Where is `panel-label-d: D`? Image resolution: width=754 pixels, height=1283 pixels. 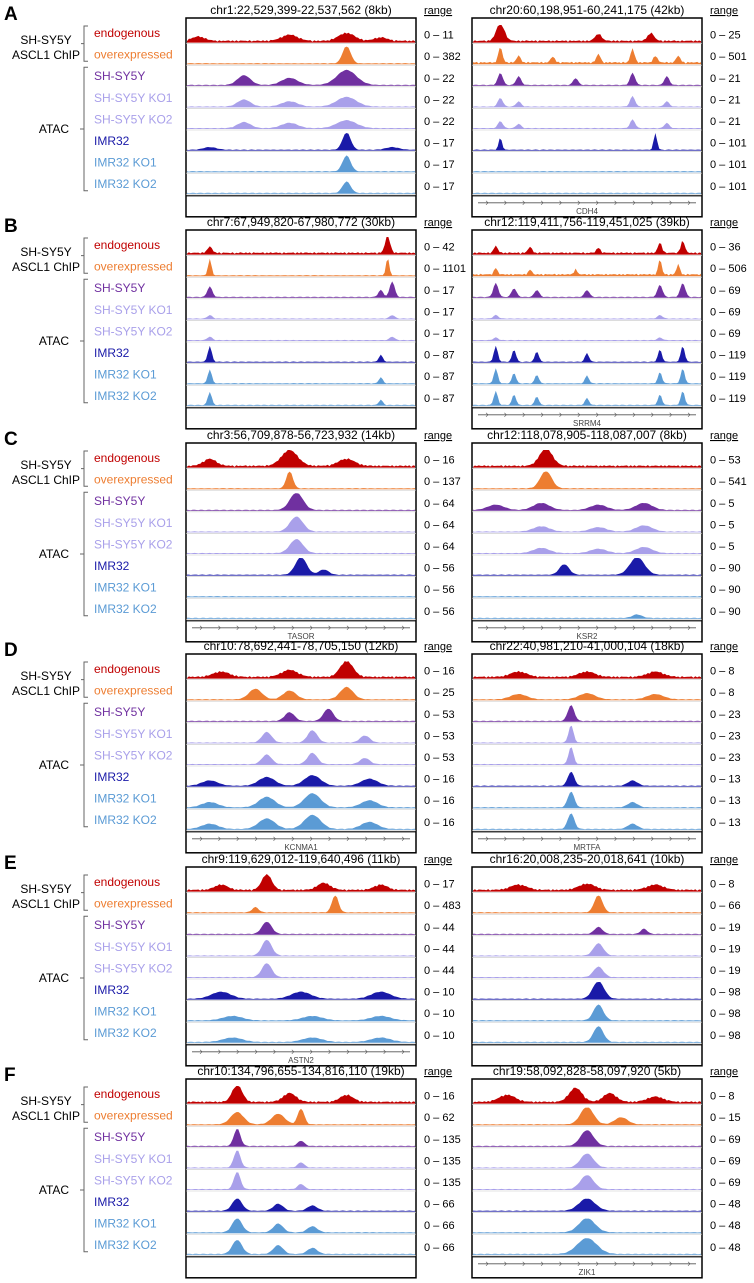
panel-label-d: D is located at coordinates (11, 650).